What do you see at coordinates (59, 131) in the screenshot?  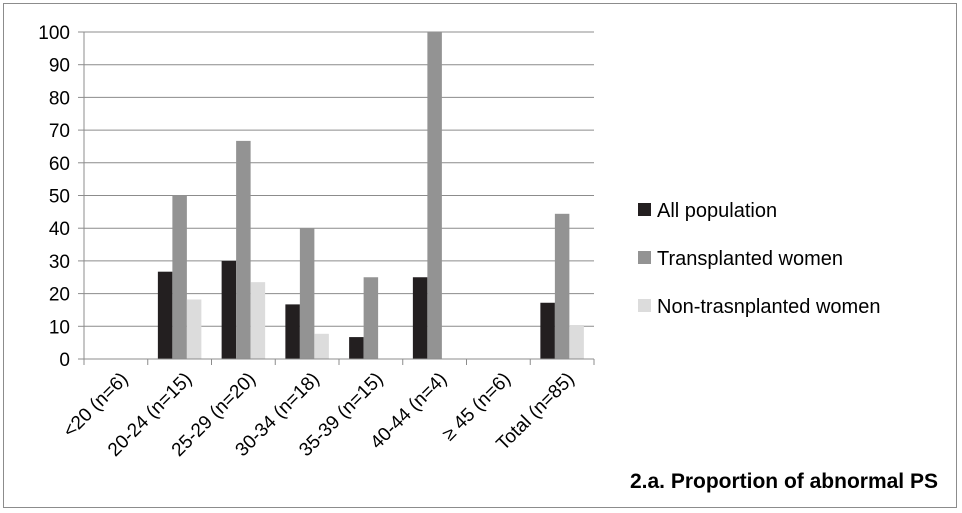 I see `y-tick-label: 70` at bounding box center [59, 131].